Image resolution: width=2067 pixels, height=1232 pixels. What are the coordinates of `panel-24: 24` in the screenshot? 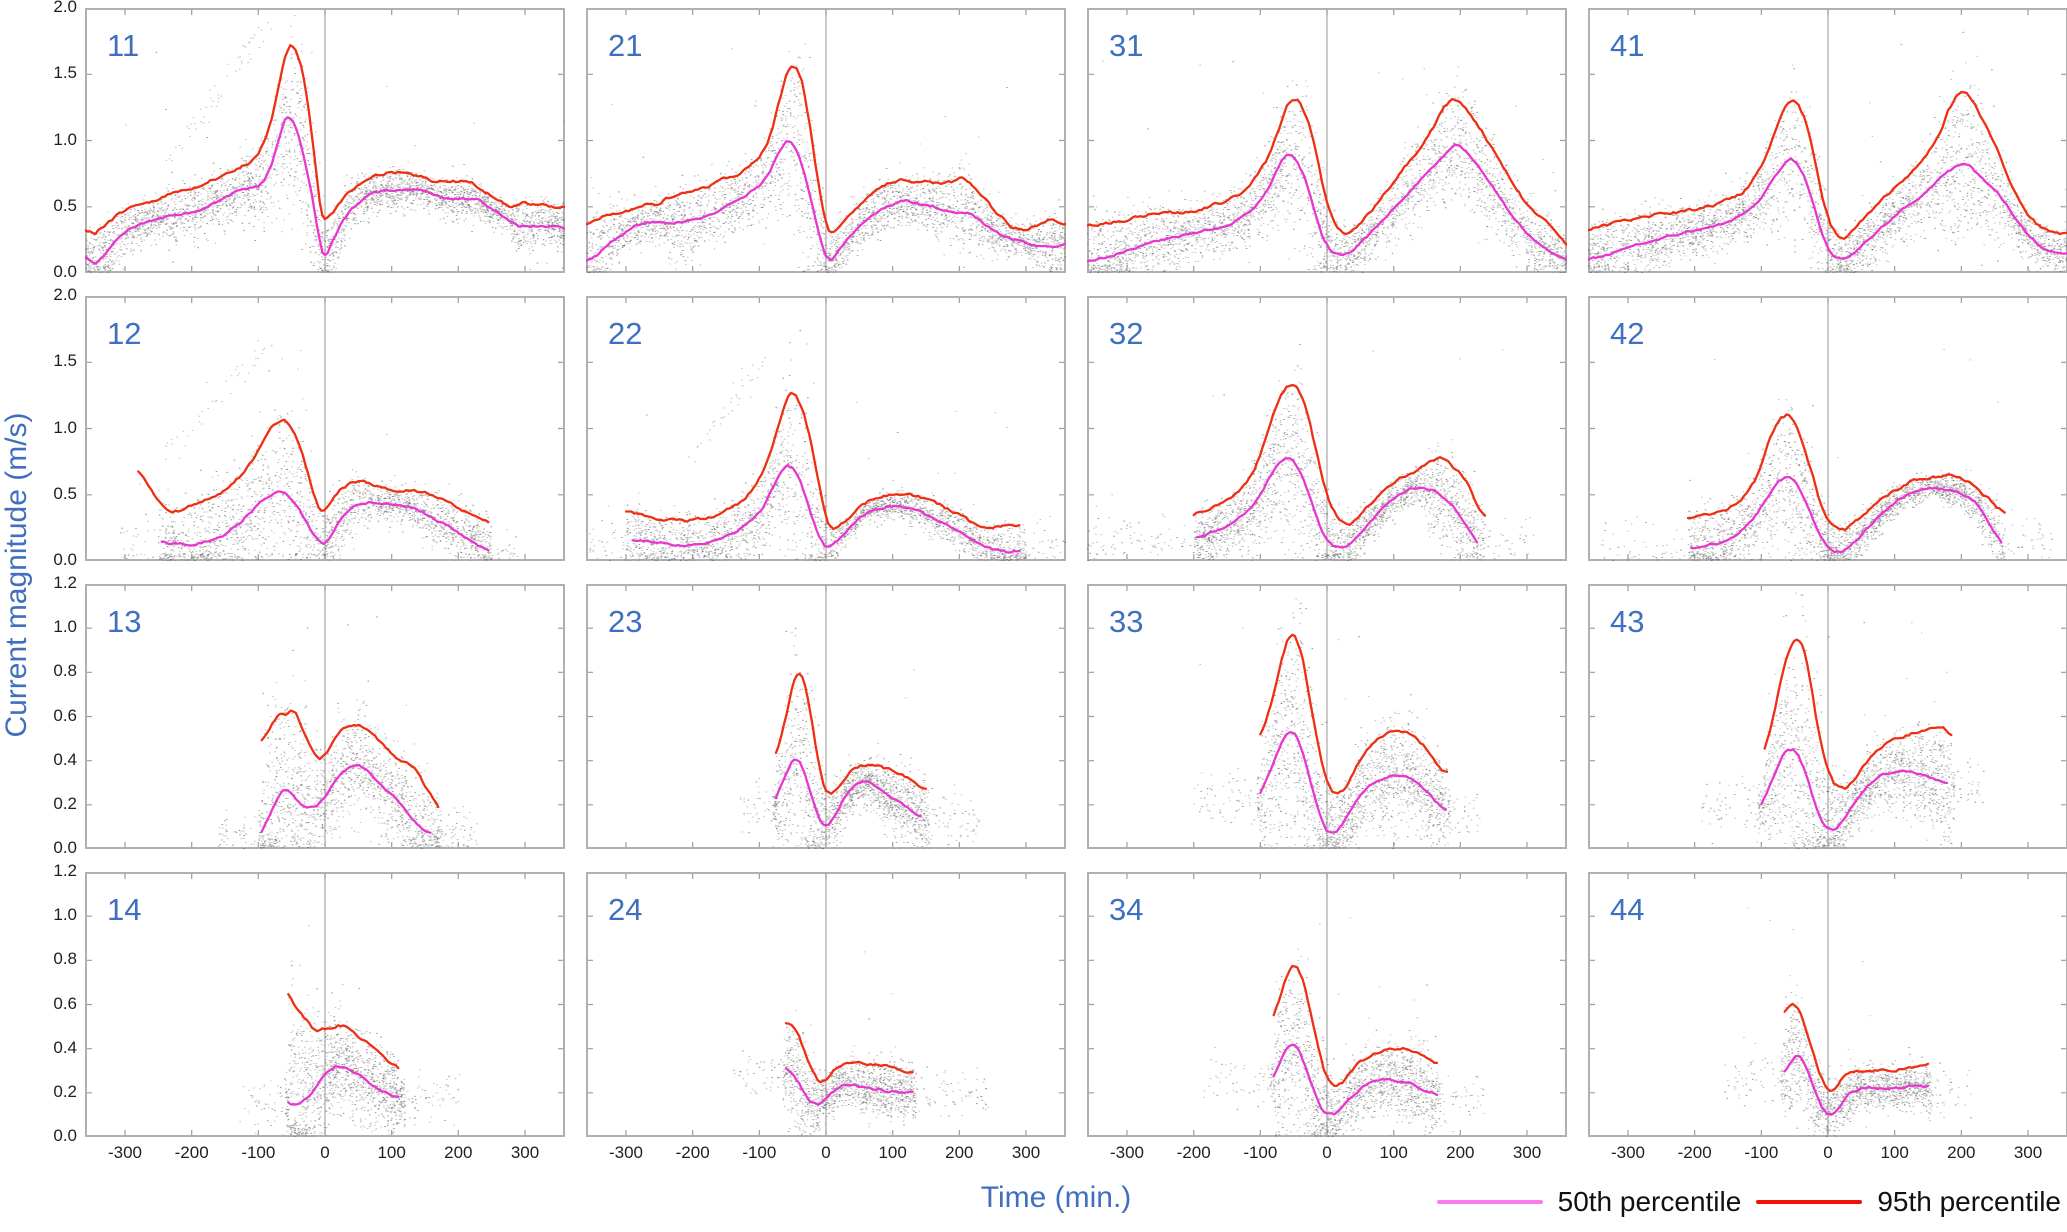 It's located at (826, 1004).